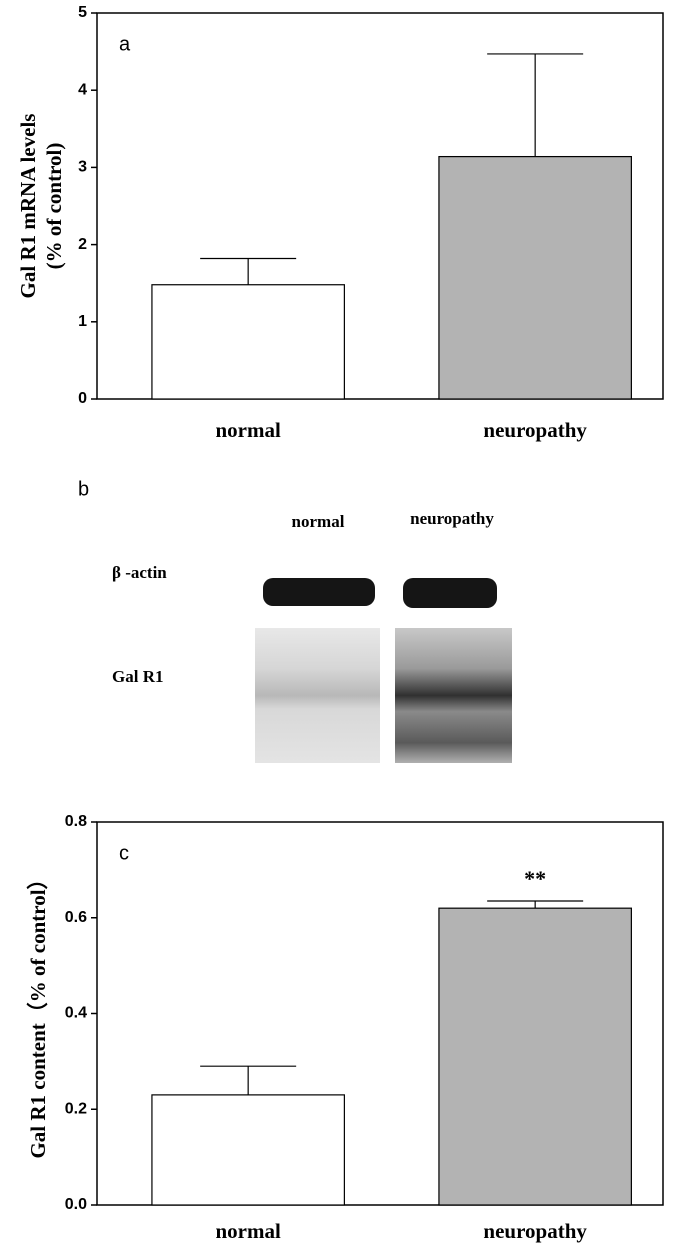  What do you see at coordinates (82, 167) in the screenshot?
I see `y-tick-label: 3` at bounding box center [82, 167].